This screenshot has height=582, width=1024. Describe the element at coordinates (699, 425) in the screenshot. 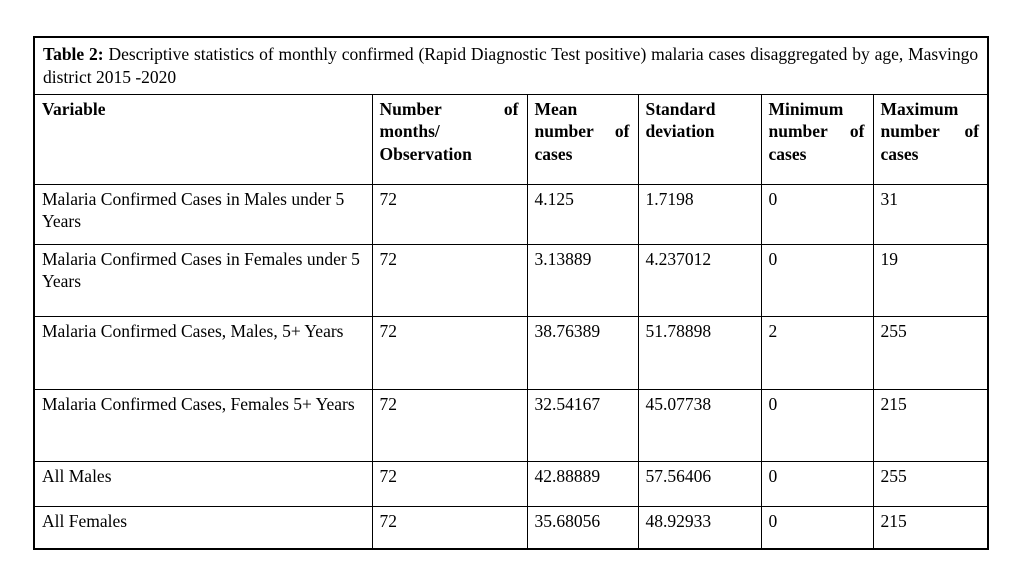

I see `cell-std-deviation: 45.07738` at that location.